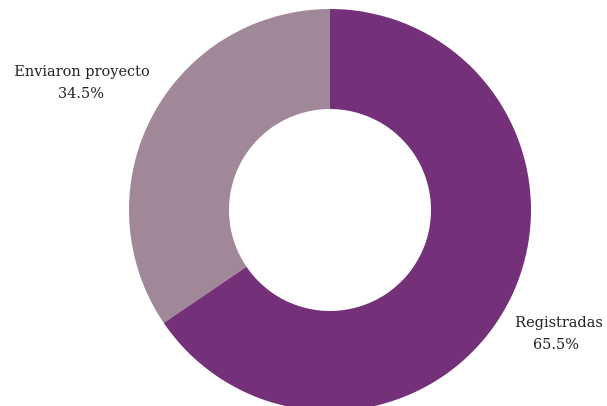  Describe the element at coordinates (559, 323) in the screenshot. I see `slice-label-registradas: Registradas` at that location.